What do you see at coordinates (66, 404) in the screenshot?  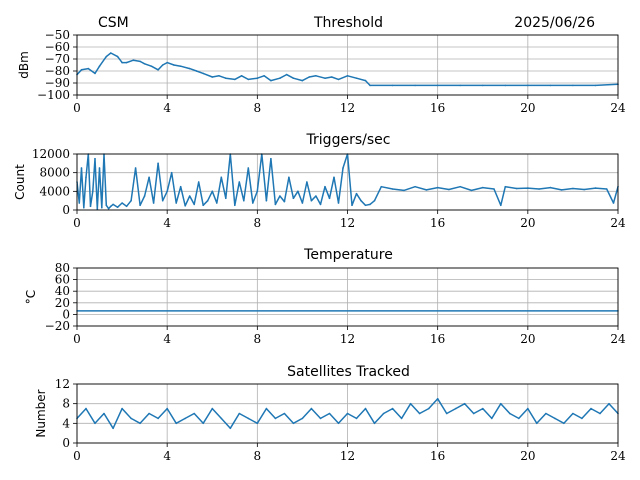 I see `y-tick-label: 8` at bounding box center [66, 404].